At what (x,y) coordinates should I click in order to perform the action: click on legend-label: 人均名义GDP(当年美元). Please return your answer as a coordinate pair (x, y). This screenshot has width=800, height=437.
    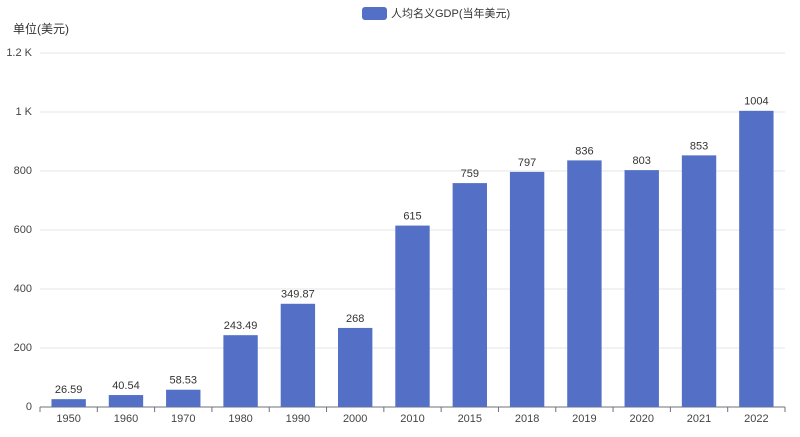
    Looking at the image, I should click on (450, 13).